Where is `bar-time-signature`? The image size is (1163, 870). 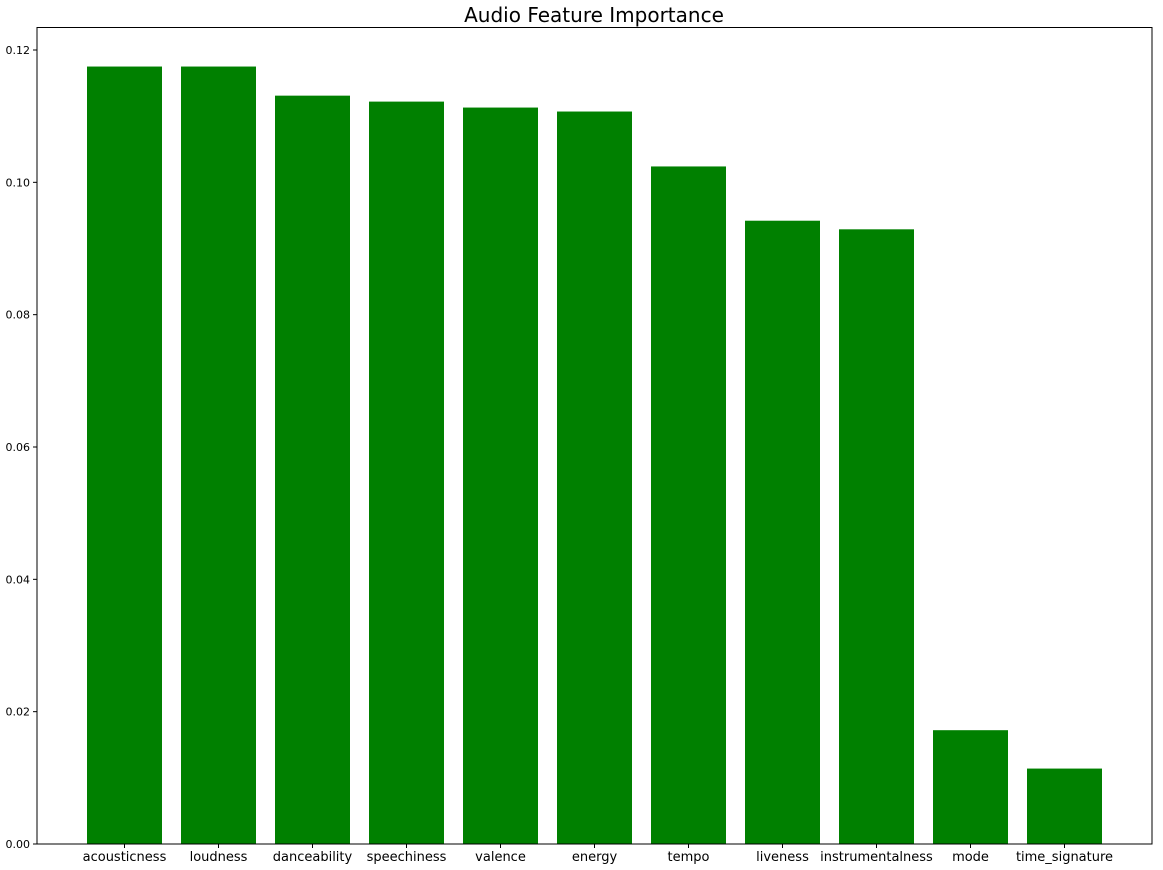 bar-time-signature is located at coordinates (1064, 806).